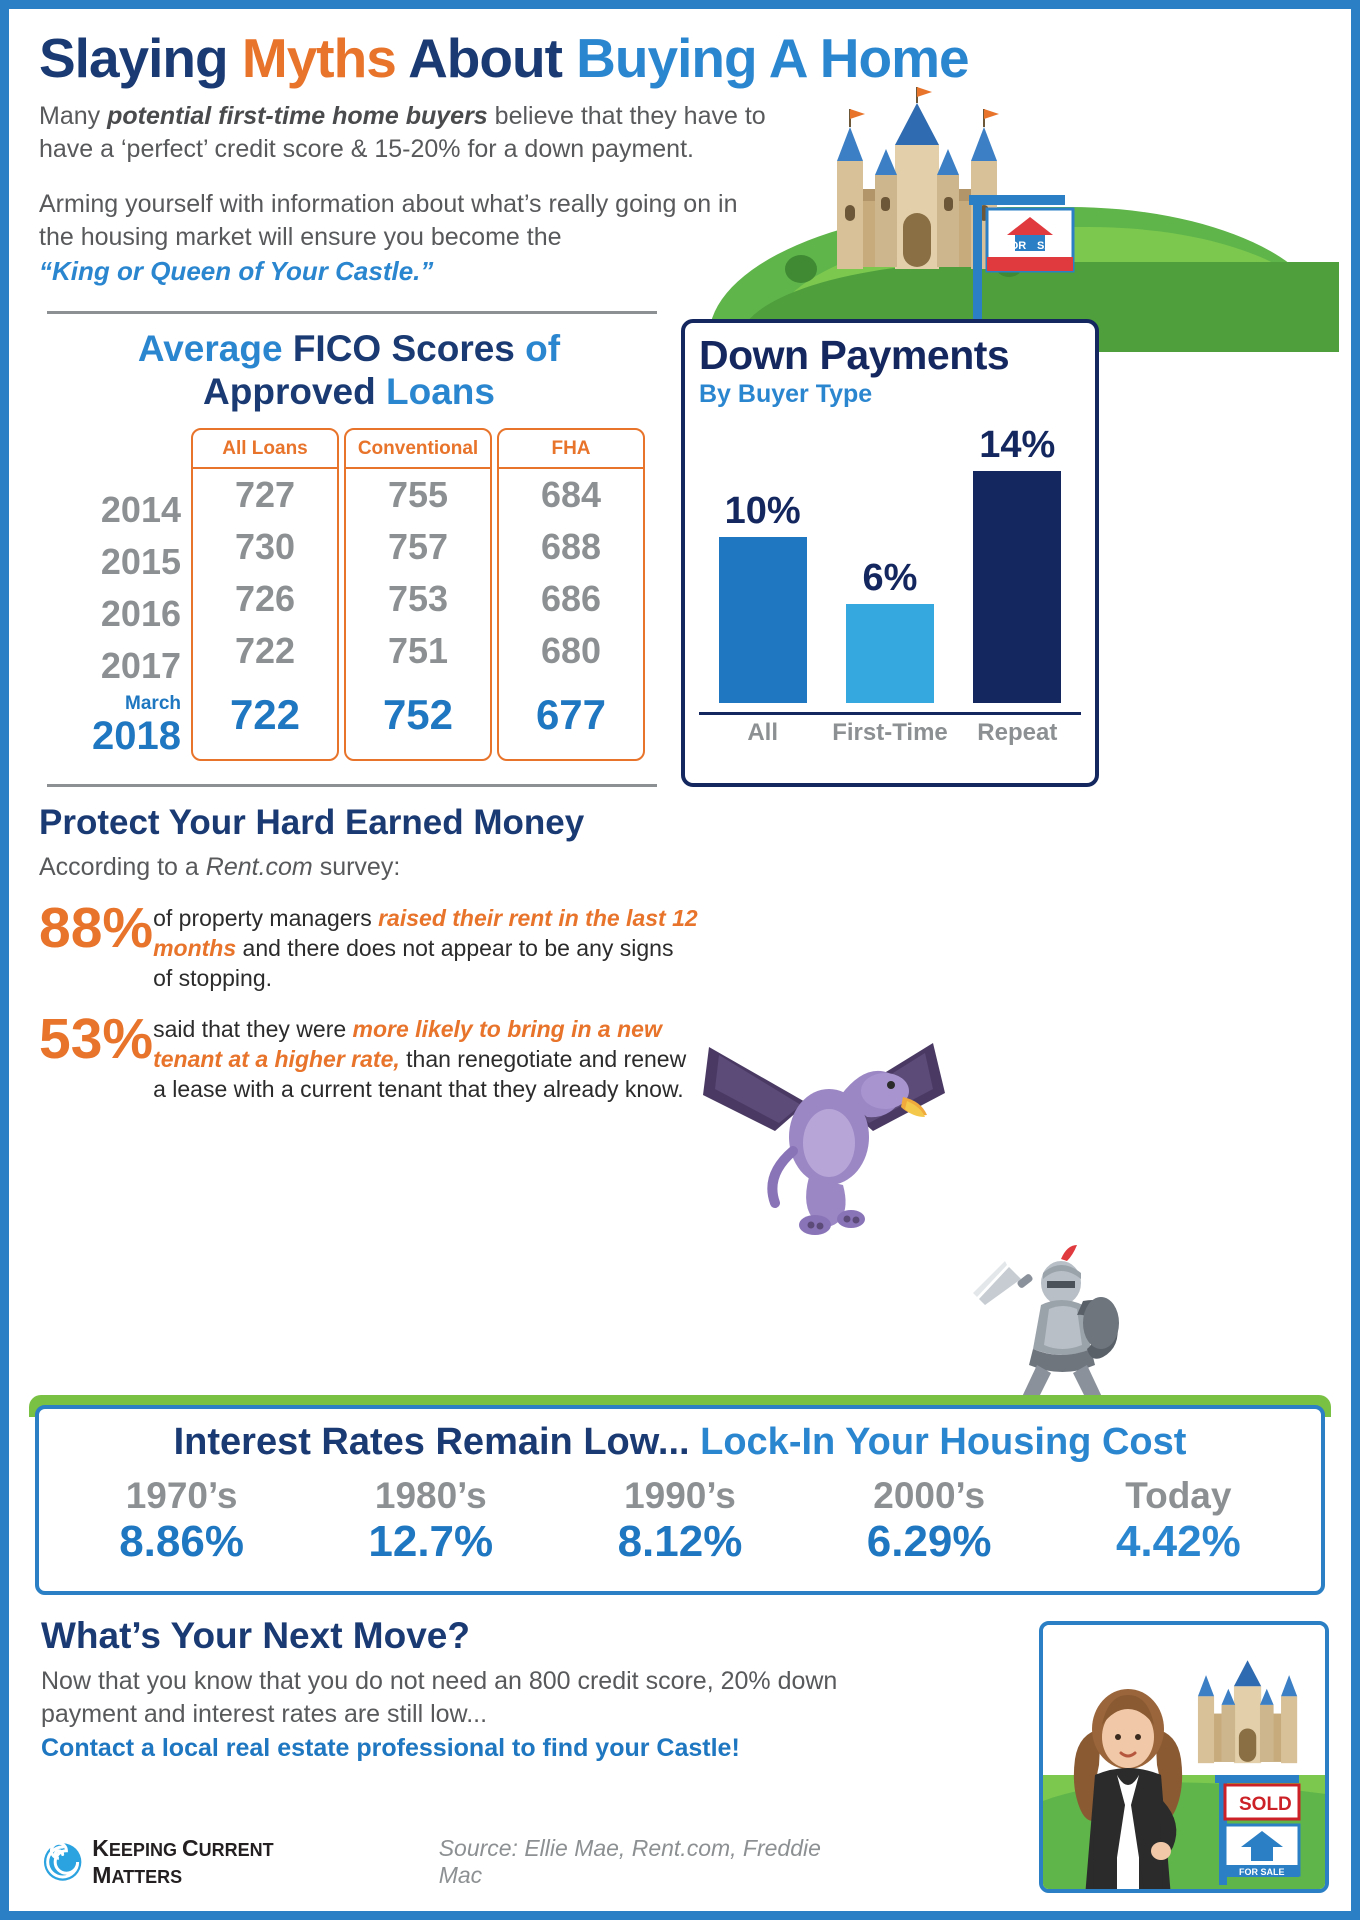 The width and height of the screenshot is (1360, 1920). I want to click on chart-axis-line, so click(890, 713).